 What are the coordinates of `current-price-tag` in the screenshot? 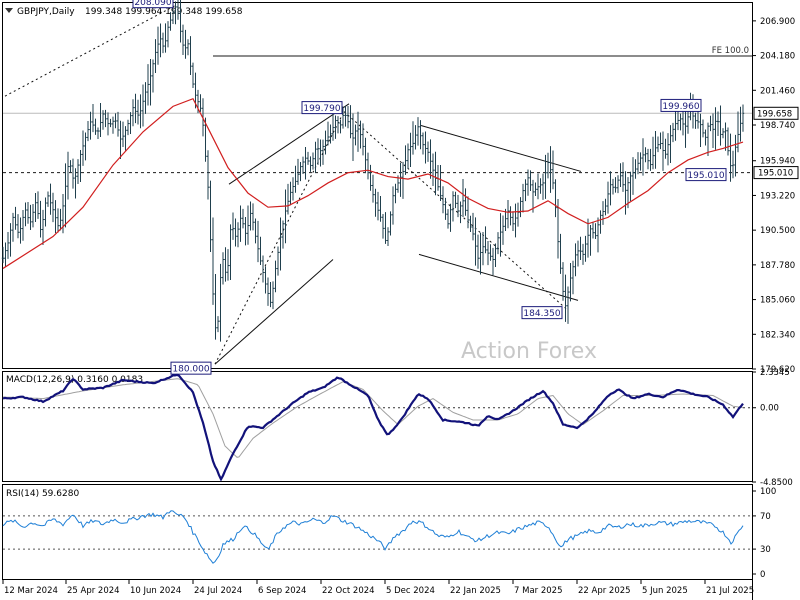 It's located at (776, 113).